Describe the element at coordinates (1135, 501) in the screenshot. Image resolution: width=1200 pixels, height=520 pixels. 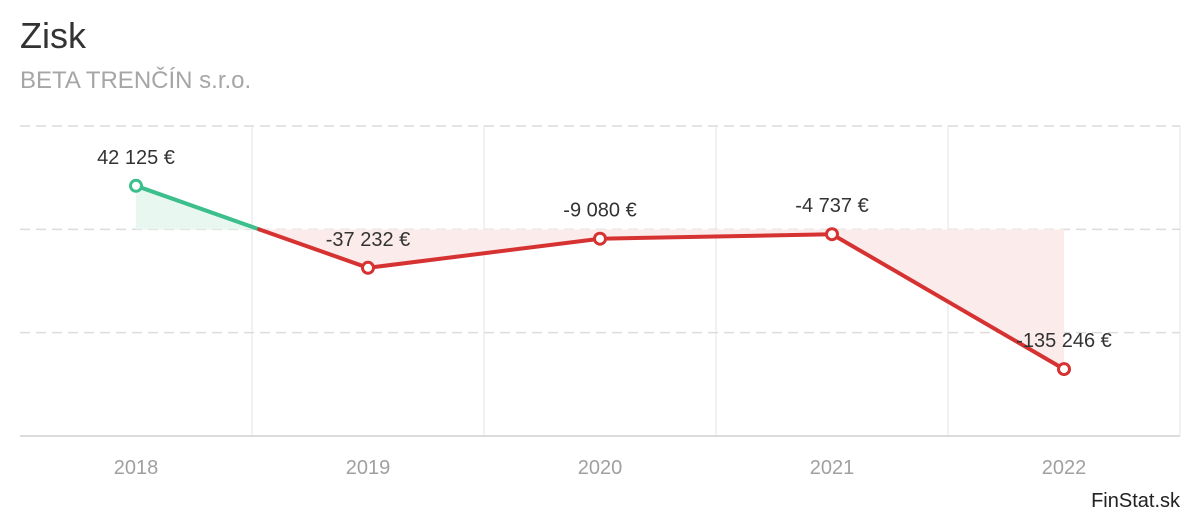
I see `credit-text: FinStat.sk` at that location.